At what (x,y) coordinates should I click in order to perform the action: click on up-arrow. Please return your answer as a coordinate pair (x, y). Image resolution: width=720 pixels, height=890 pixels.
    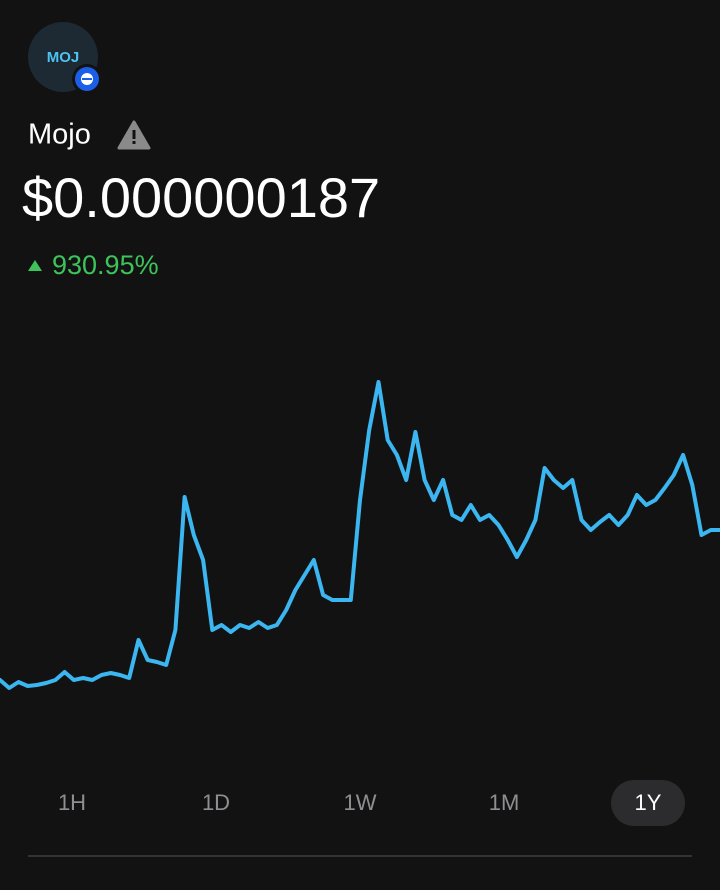
    Looking at the image, I should click on (35, 265).